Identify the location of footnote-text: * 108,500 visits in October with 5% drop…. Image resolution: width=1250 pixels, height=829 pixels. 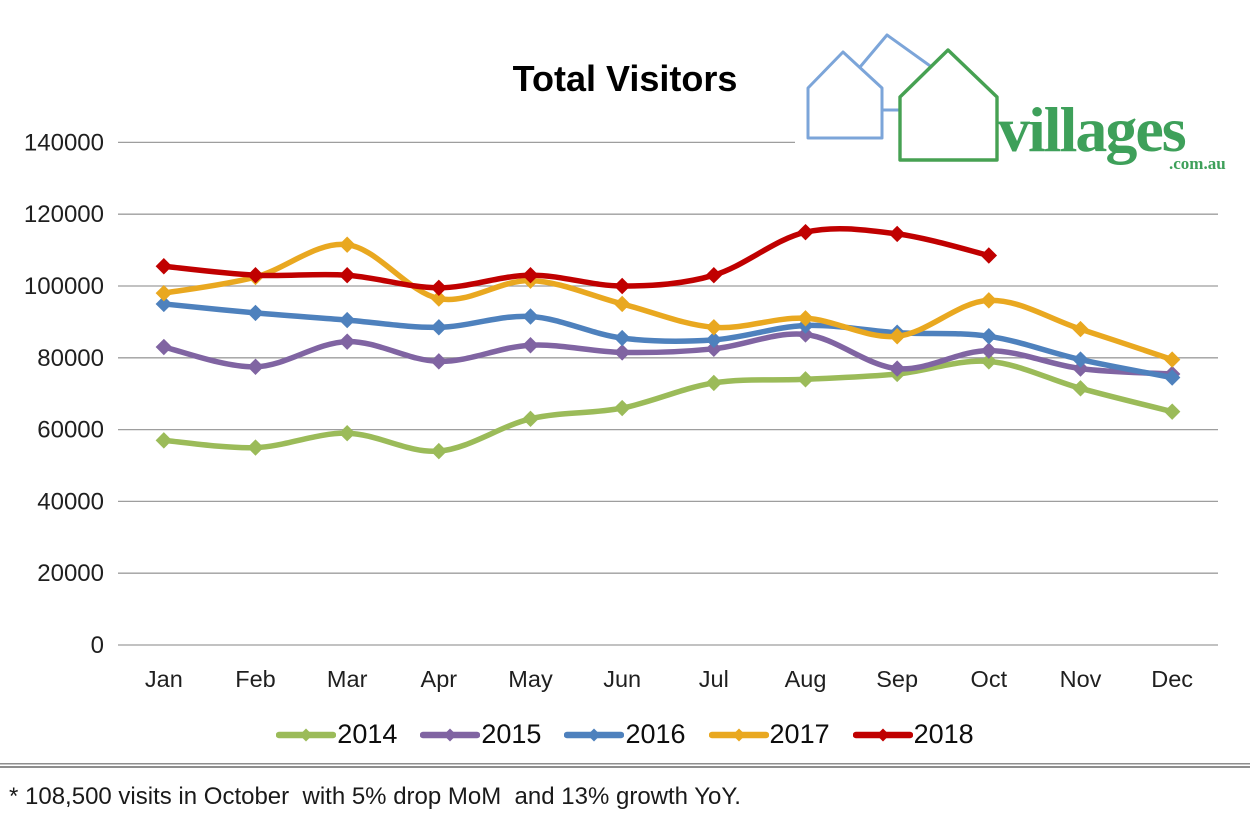
(375, 796).